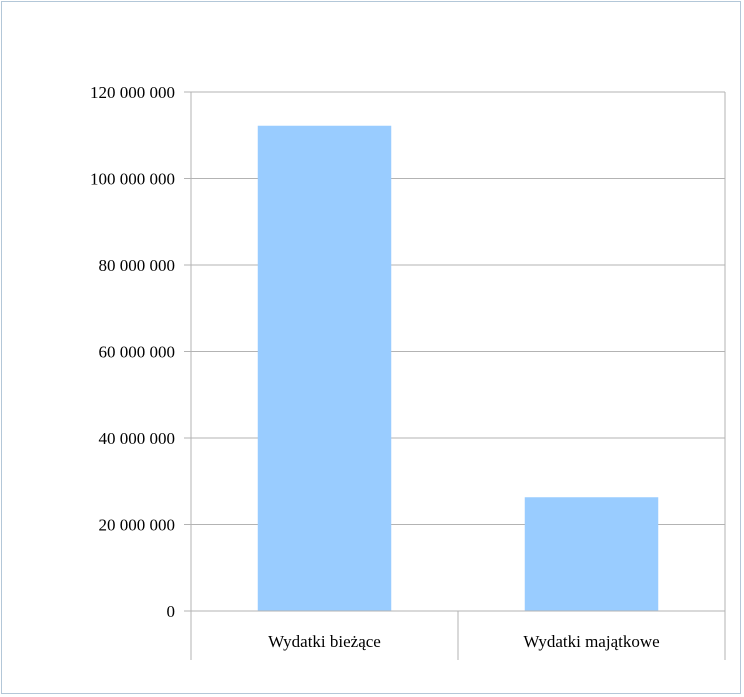  What do you see at coordinates (591, 641) in the screenshot?
I see `x-category-label: Wydatki majątkowe` at bounding box center [591, 641].